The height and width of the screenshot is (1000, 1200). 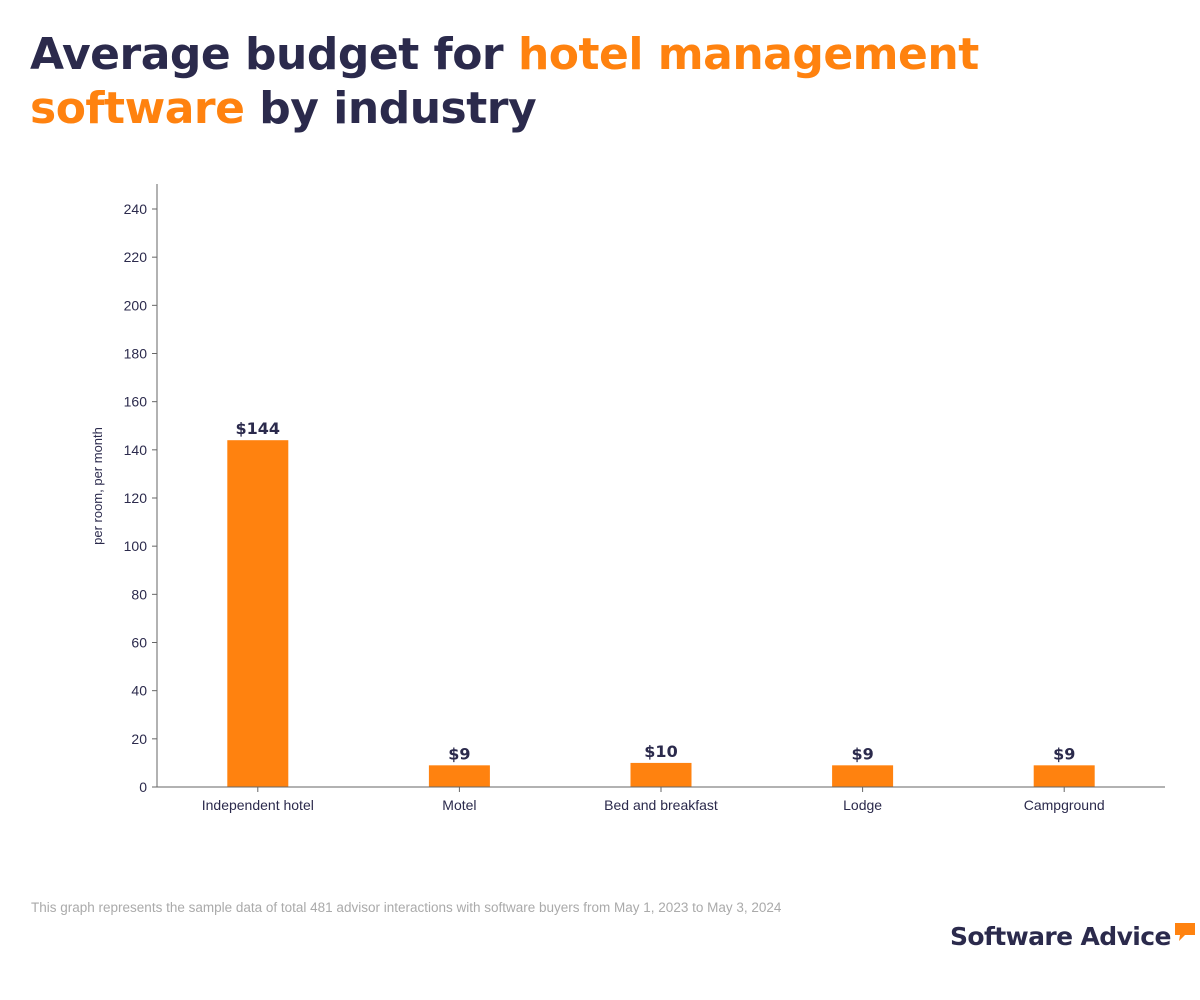 I want to click on logo-text: Software Advice, so click(x=1060, y=936).